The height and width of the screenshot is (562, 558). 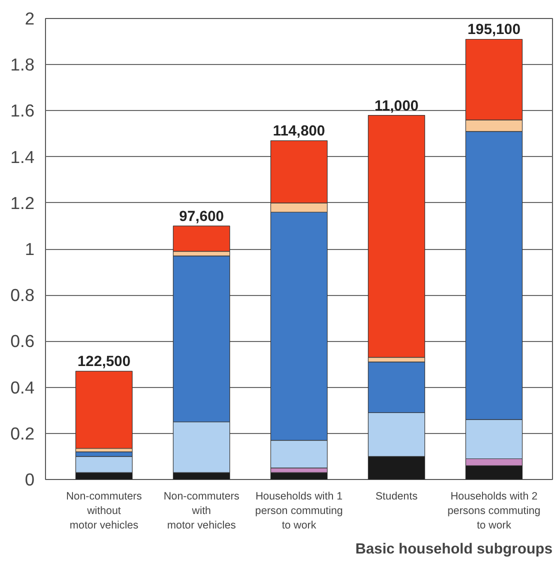 What do you see at coordinates (494, 511) in the screenshot?
I see `x-tick-label: Households with 2 persons commuting to work` at bounding box center [494, 511].